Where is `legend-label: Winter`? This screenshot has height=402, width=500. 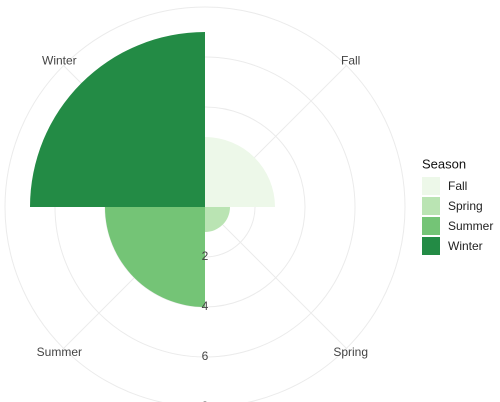 legend-label: Winter is located at coordinates (465, 246).